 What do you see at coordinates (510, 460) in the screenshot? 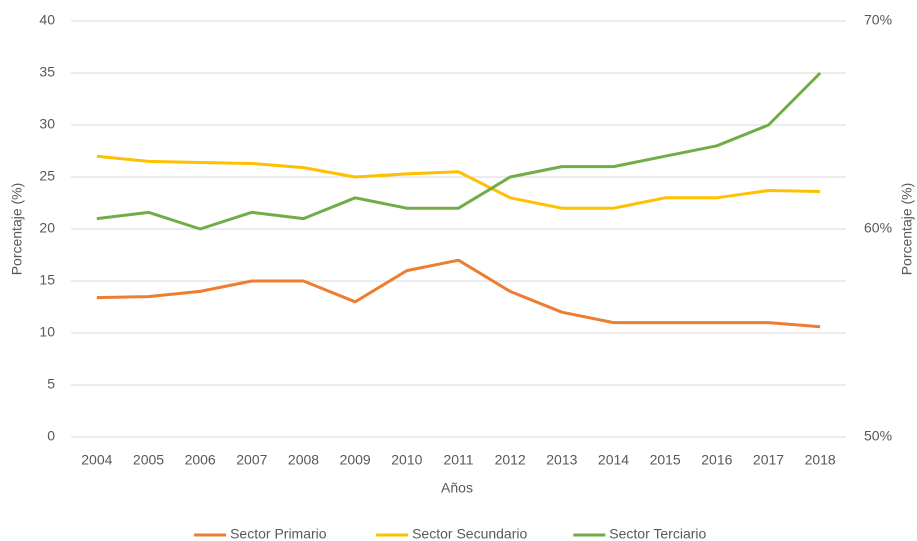
I see `x-tick-label: 2012` at bounding box center [510, 460].